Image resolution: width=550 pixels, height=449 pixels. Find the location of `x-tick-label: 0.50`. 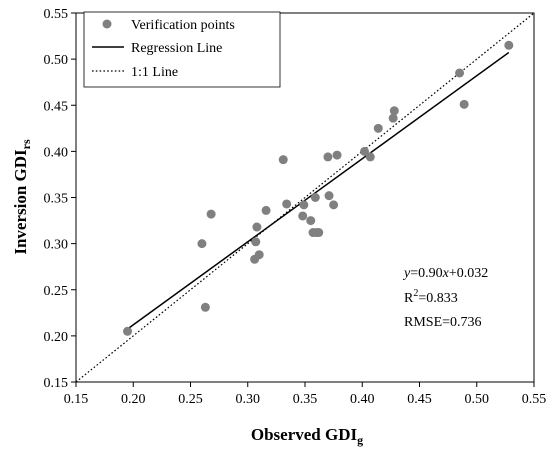

x-tick-label: 0.50 is located at coordinates (477, 399).